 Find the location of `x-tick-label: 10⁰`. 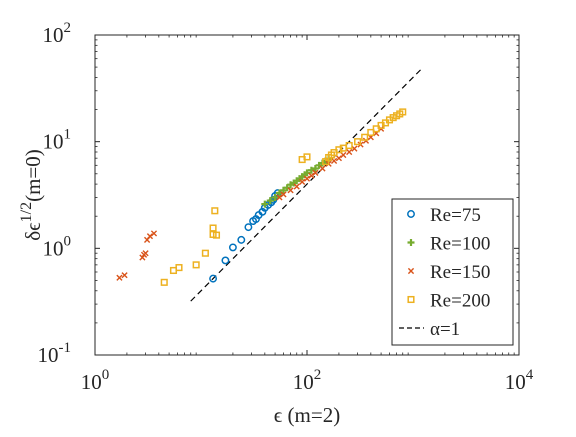

x-tick-label: 10⁰ is located at coordinates (95, 380).